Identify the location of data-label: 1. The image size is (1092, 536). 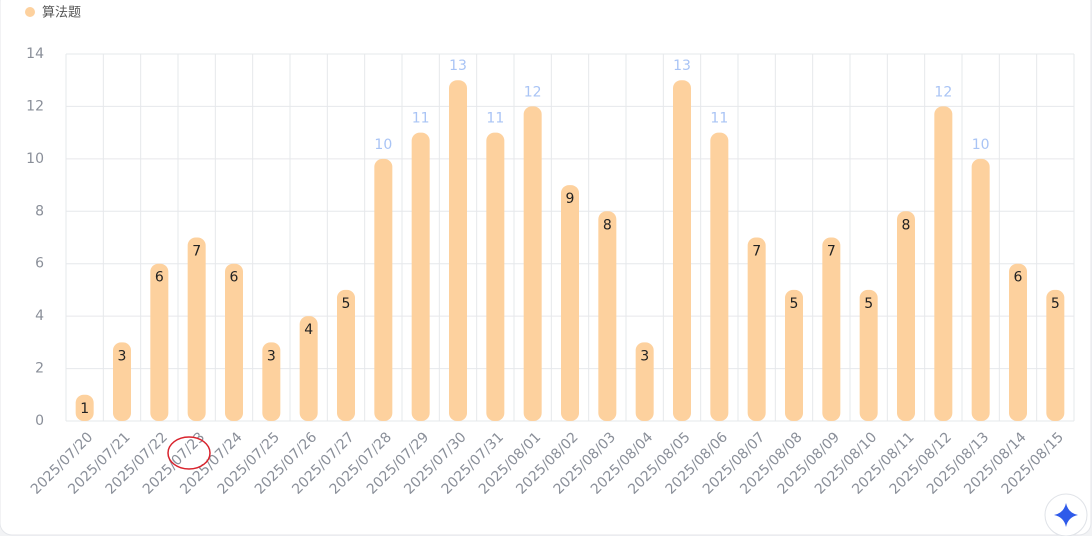
(84, 409).